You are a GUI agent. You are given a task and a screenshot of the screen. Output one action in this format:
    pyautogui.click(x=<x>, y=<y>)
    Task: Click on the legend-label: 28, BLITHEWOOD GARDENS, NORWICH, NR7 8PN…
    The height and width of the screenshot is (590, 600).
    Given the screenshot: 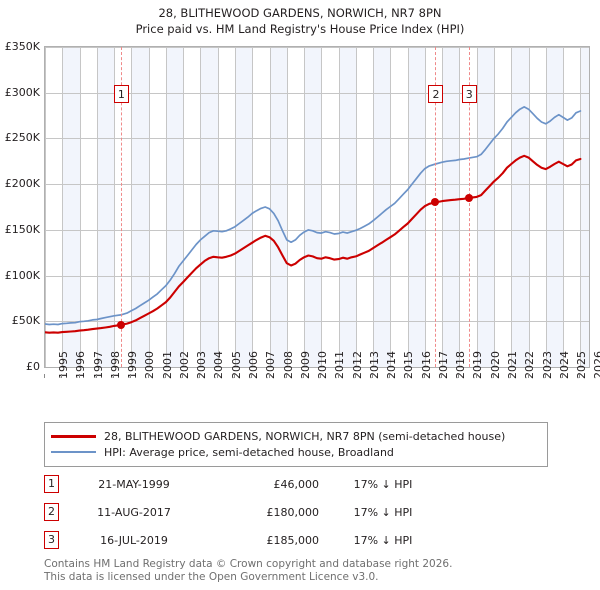 What is the action you would take?
    pyautogui.click(x=305, y=436)
    